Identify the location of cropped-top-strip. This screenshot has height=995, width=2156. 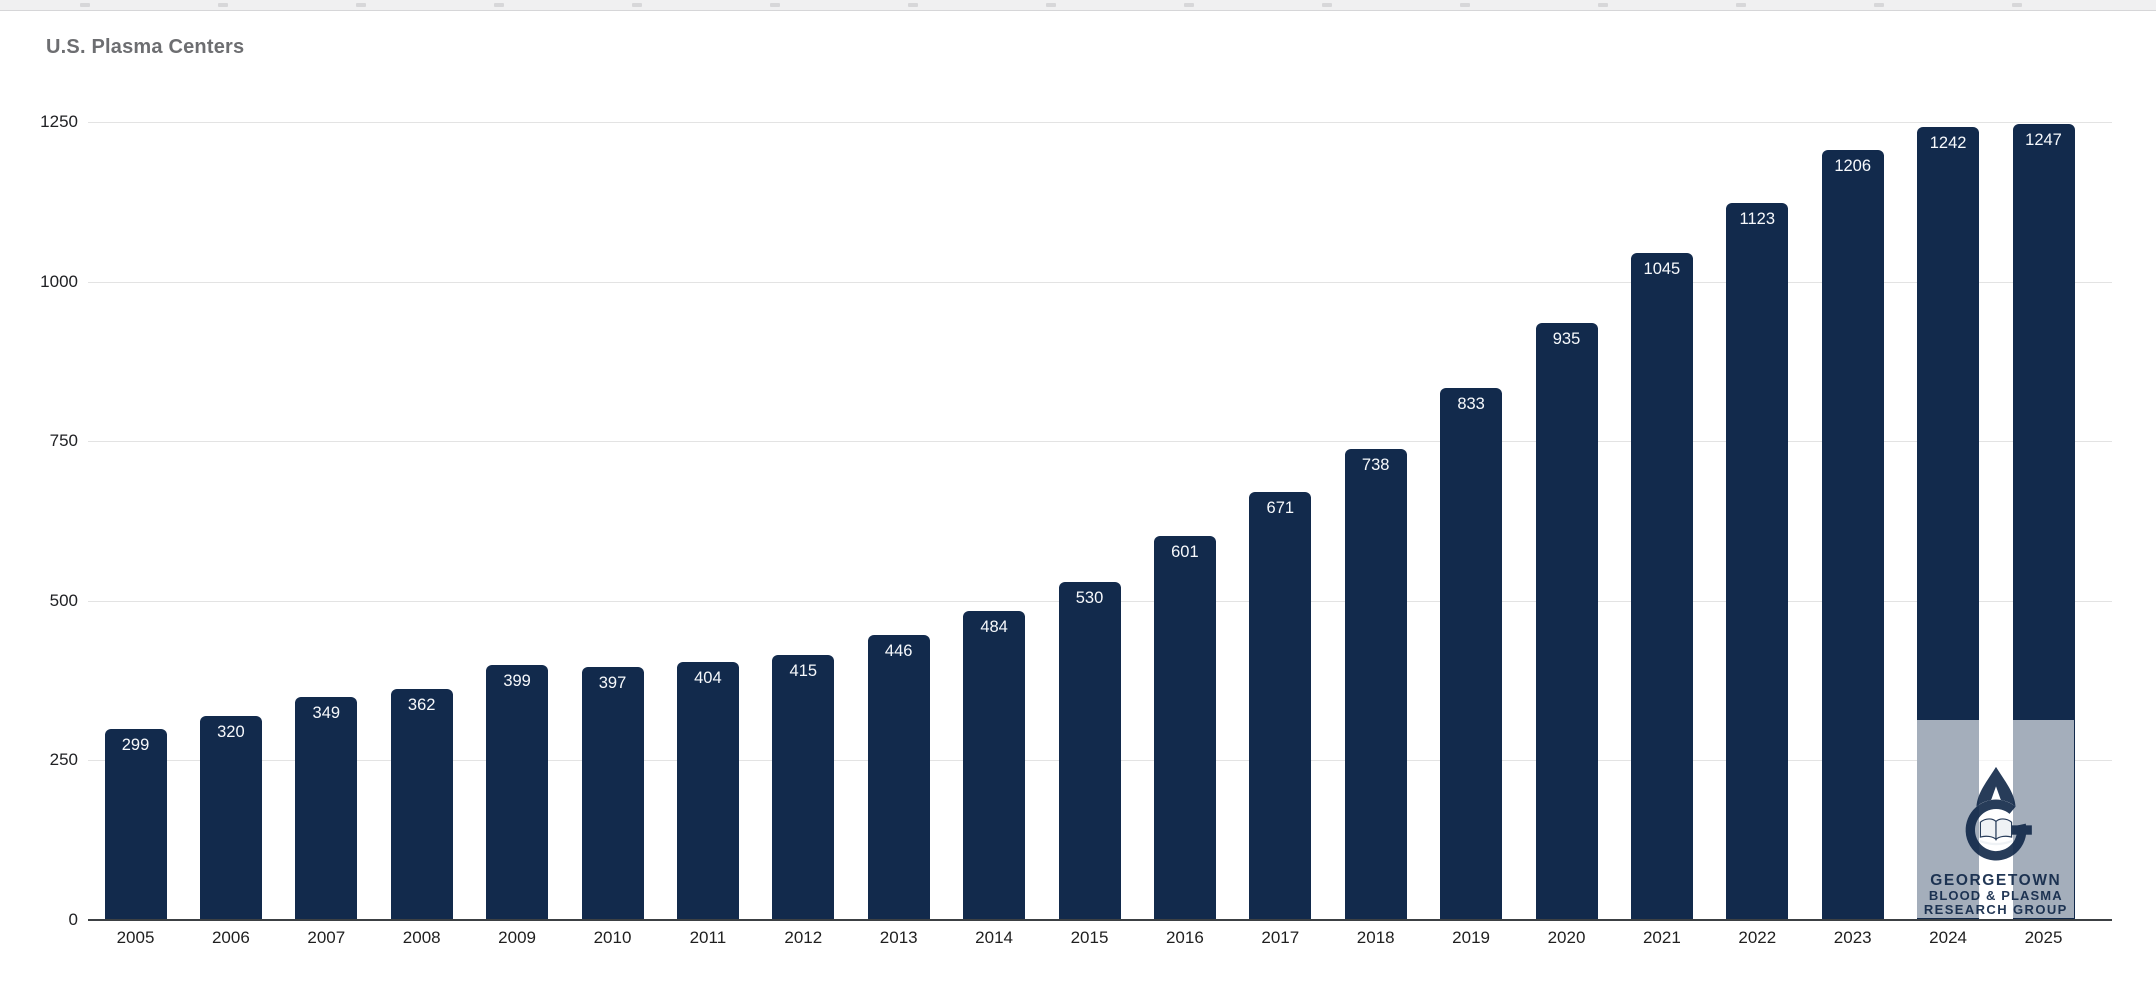
(1078, 5).